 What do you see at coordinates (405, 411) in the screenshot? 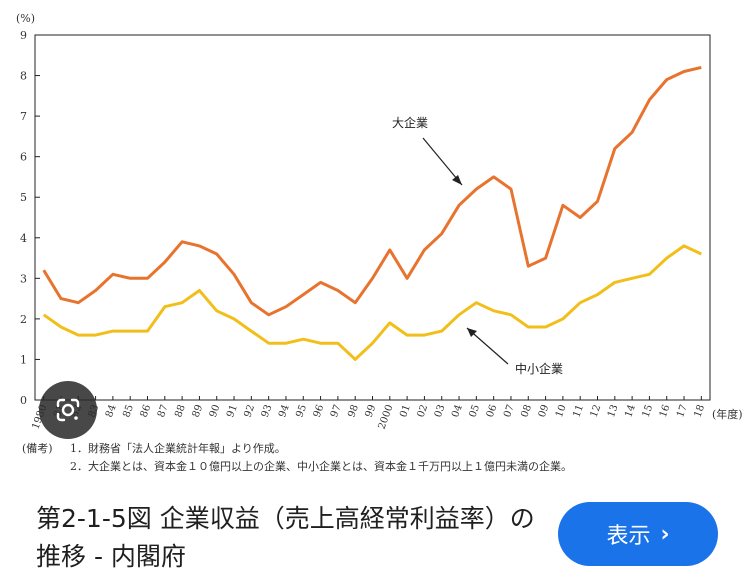
I see `x-tick-label: 01` at bounding box center [405, 411].